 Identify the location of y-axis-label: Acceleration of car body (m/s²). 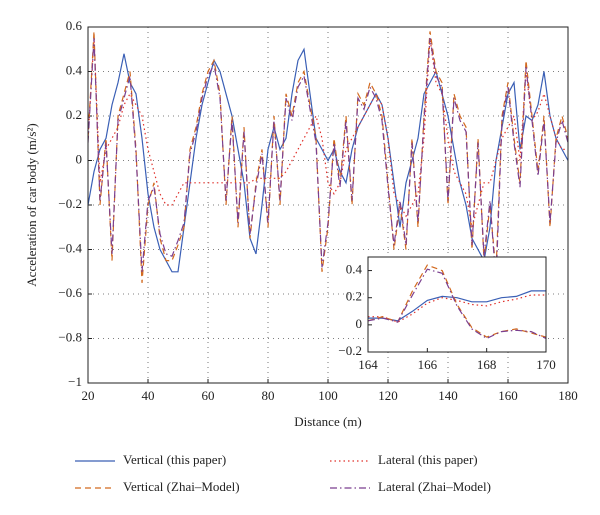
(31, 204).